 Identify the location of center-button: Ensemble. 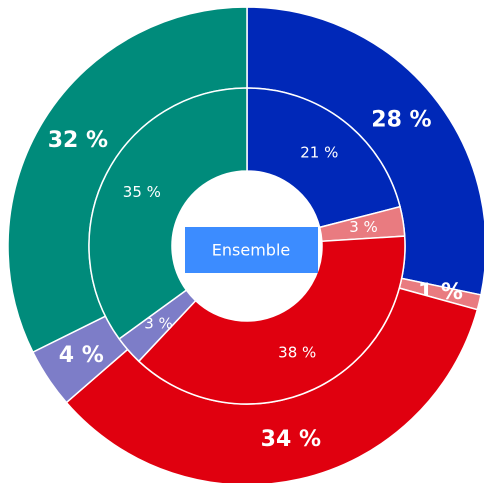
(251, 250).